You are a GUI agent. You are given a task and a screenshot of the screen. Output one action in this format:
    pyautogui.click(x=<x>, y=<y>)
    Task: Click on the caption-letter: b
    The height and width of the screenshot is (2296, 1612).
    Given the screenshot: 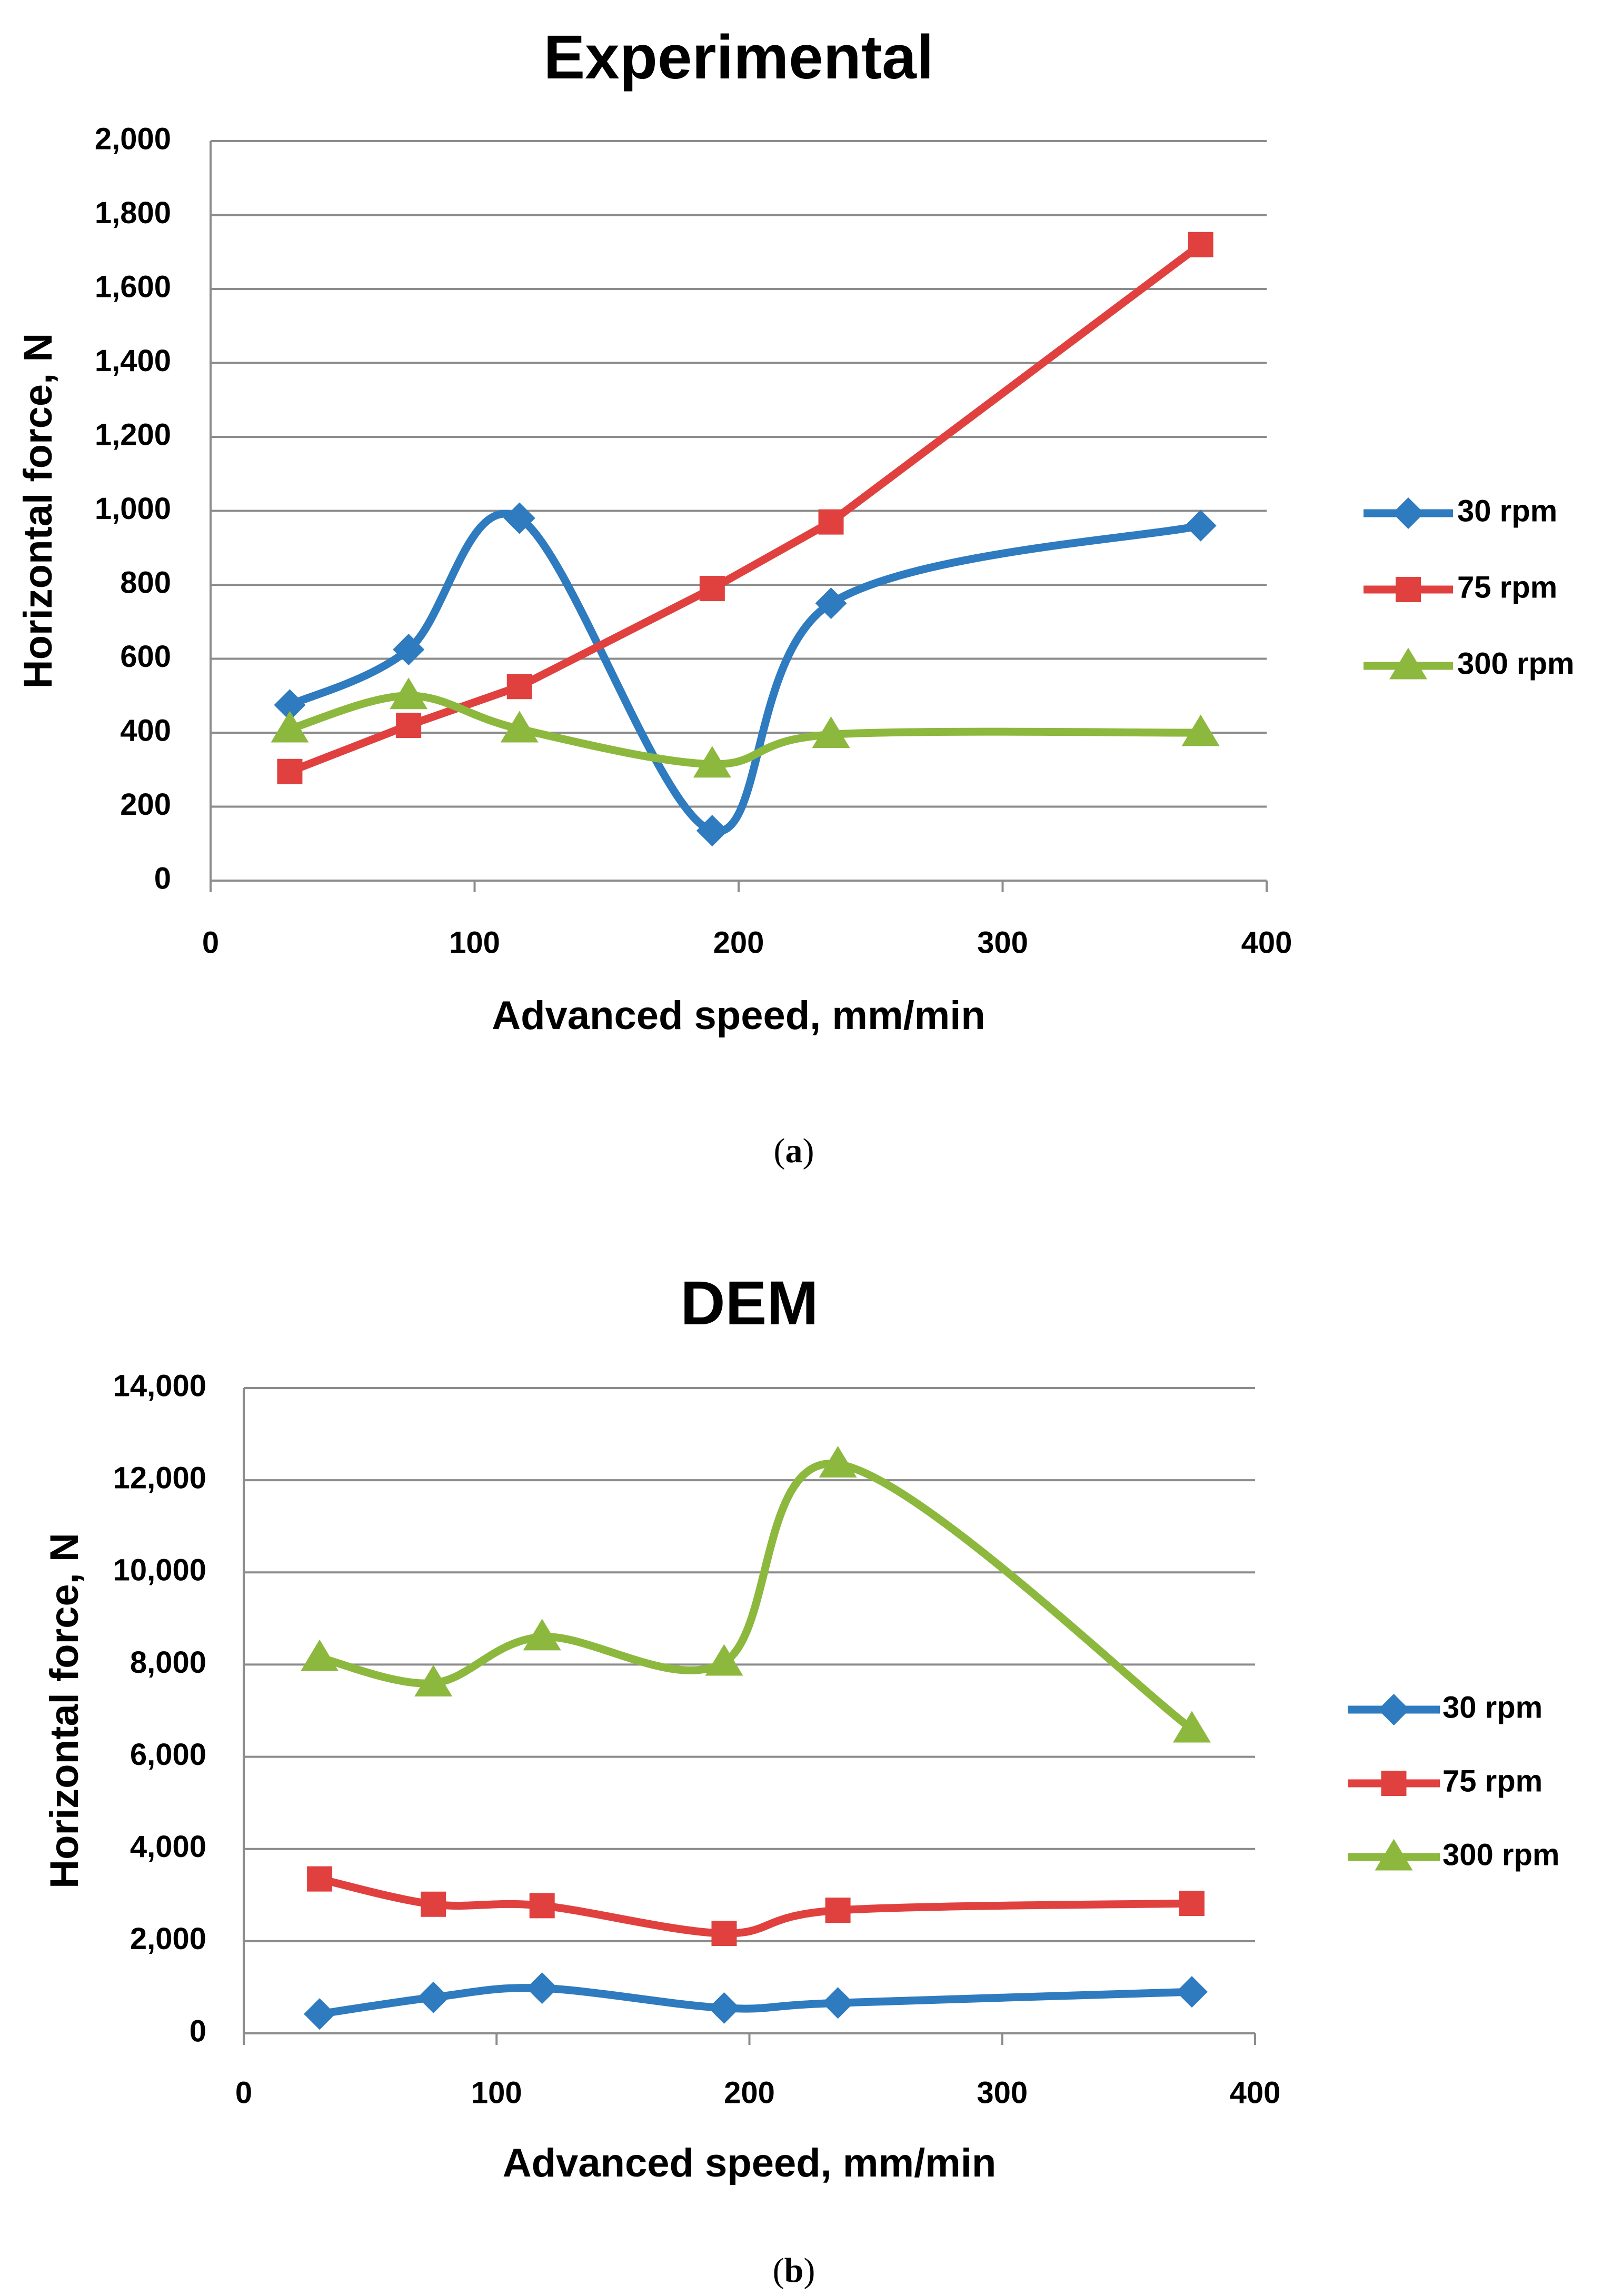 What is the action you would take?
    pyautogui.click(x=794, y=2270)
    